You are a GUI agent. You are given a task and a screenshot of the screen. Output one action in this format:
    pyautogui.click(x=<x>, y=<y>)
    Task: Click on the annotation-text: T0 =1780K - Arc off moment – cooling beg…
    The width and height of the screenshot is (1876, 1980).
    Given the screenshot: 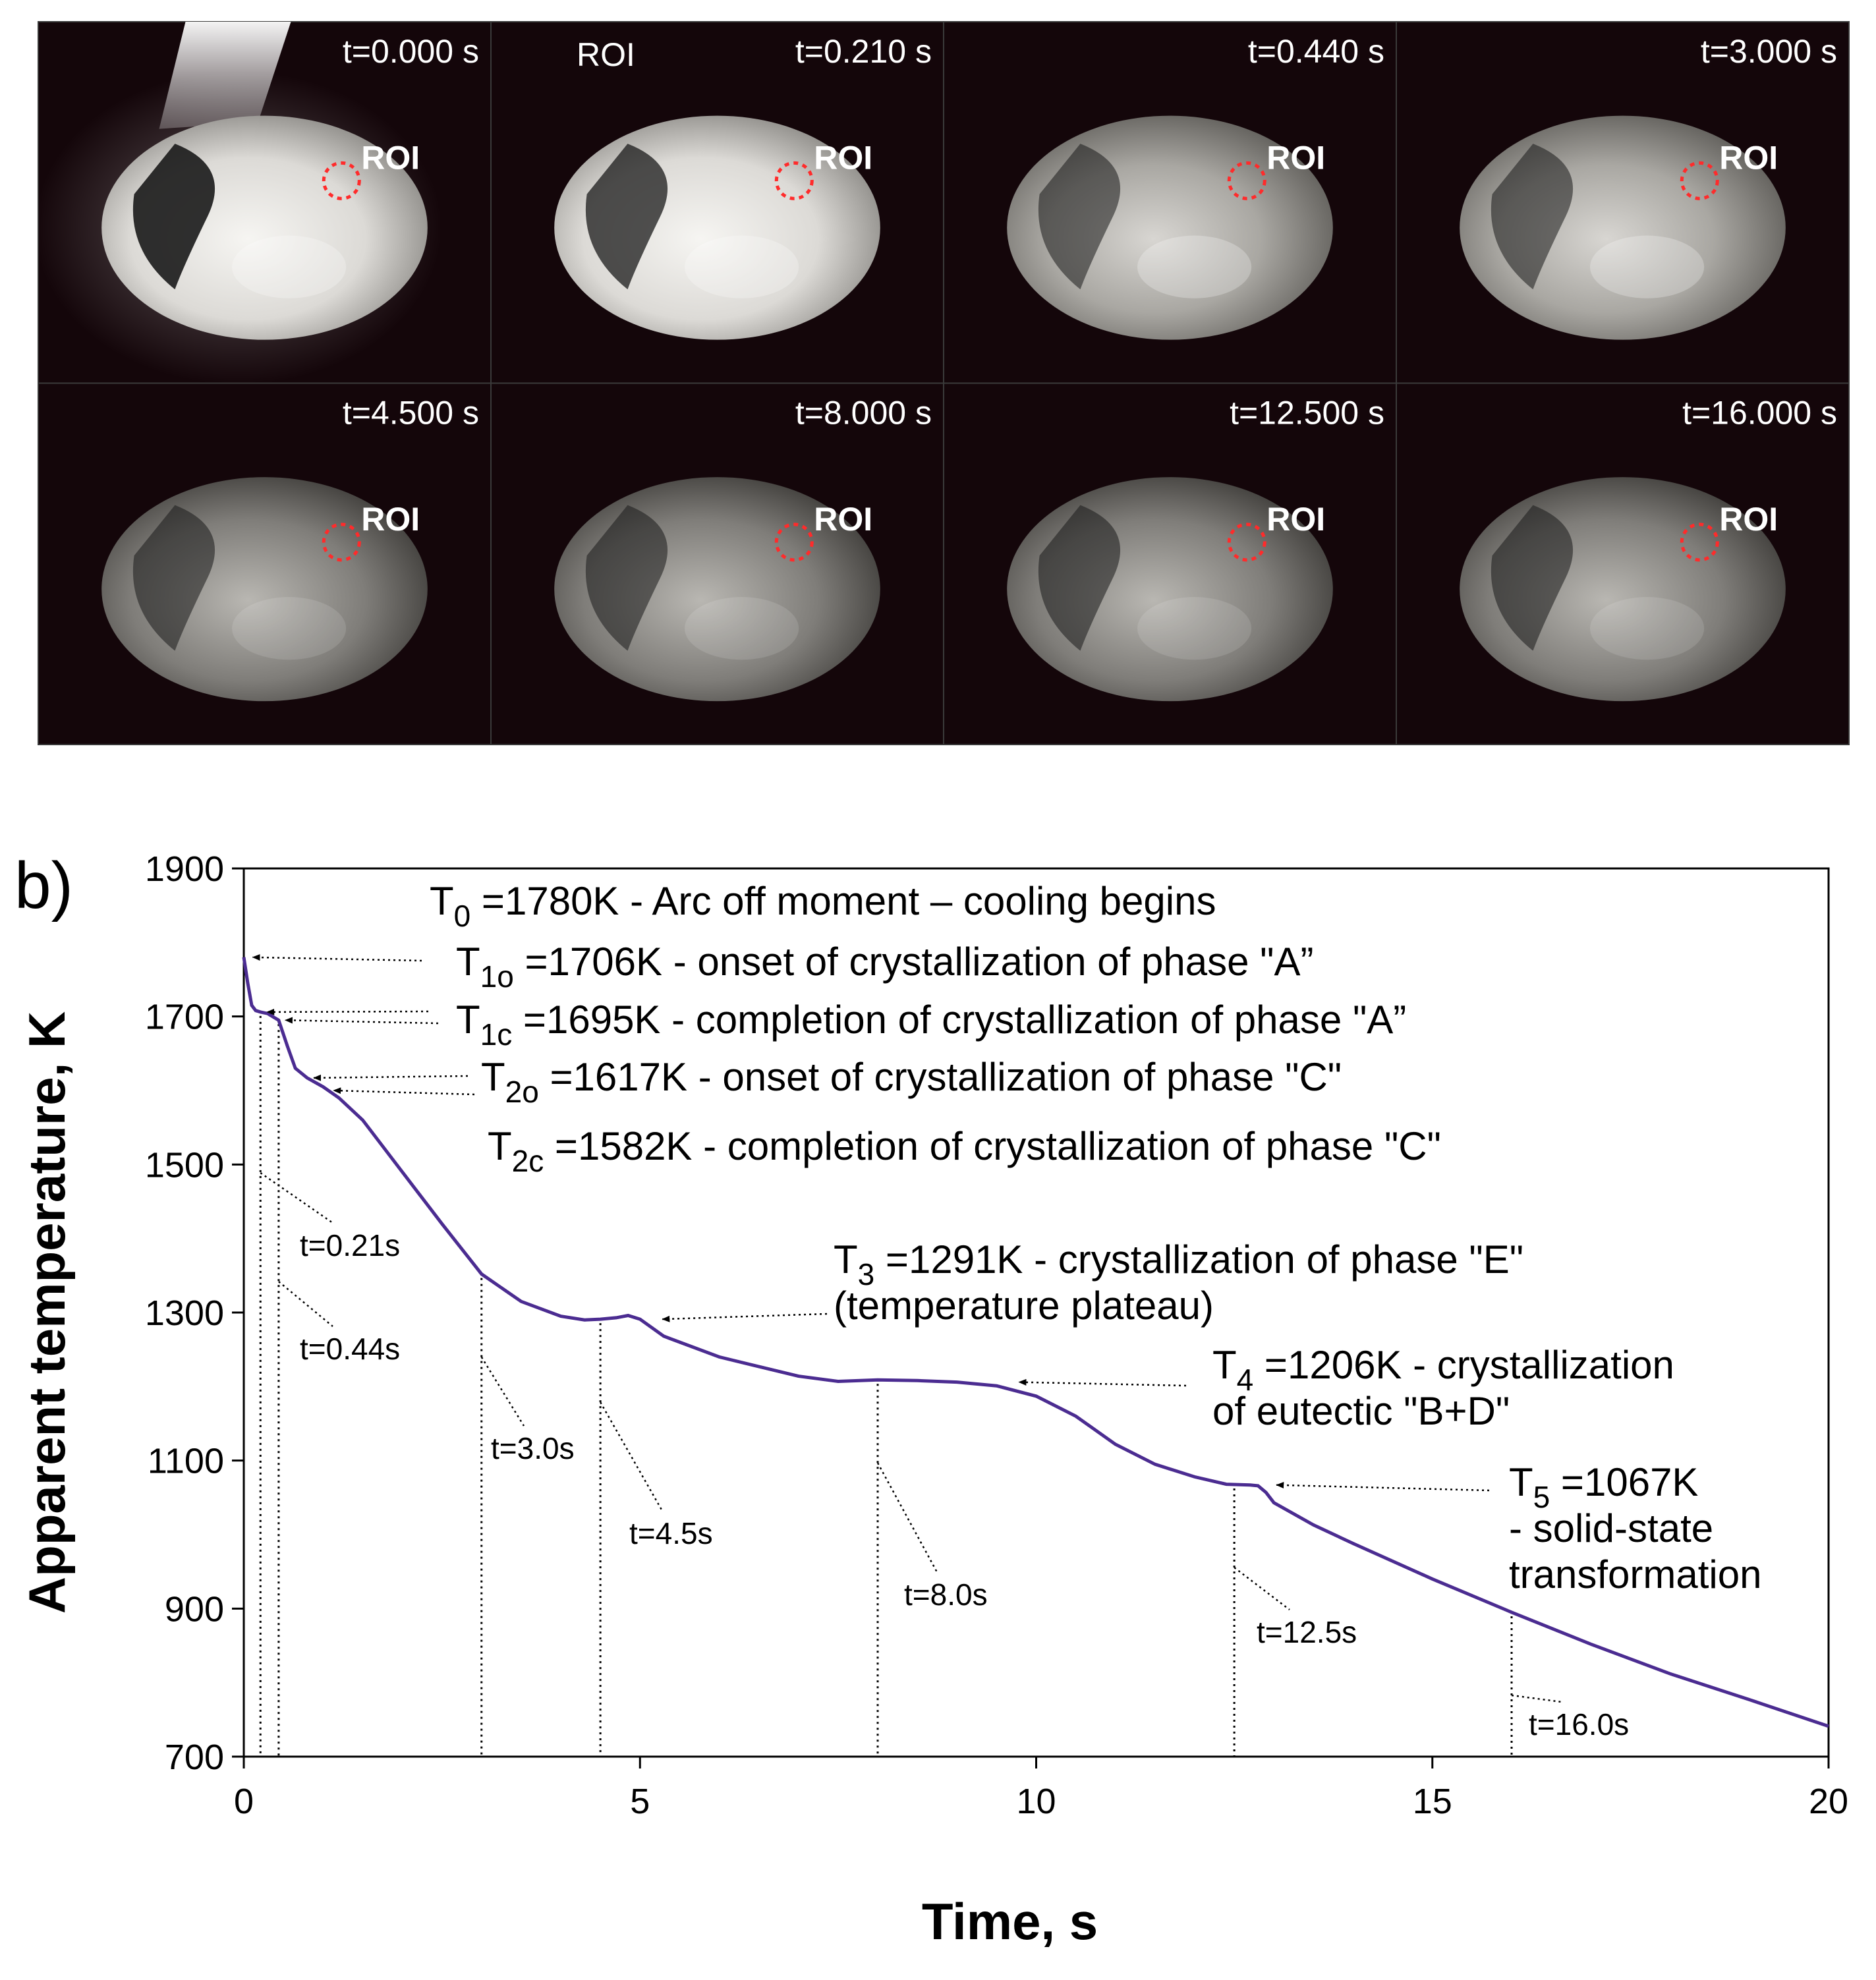 What is the action you would take?
    pyautogui.click(x=823, y=906)
    